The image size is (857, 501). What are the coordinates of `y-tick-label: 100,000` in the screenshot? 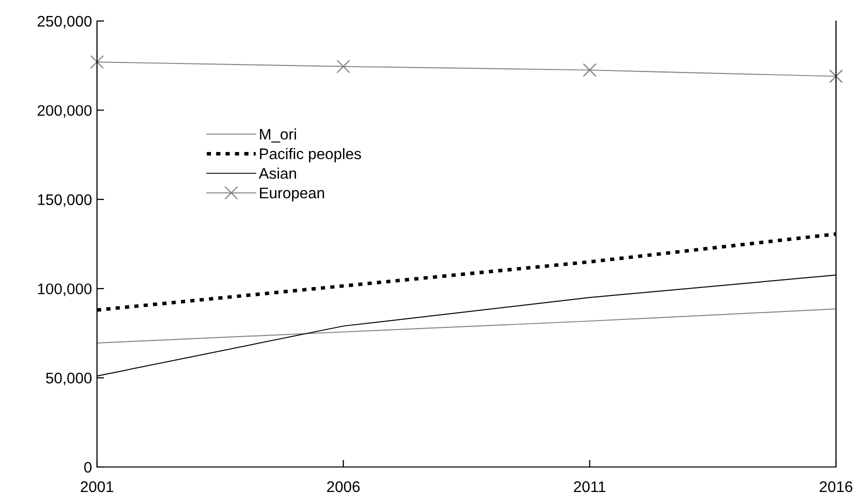 It's located at (65, 289).